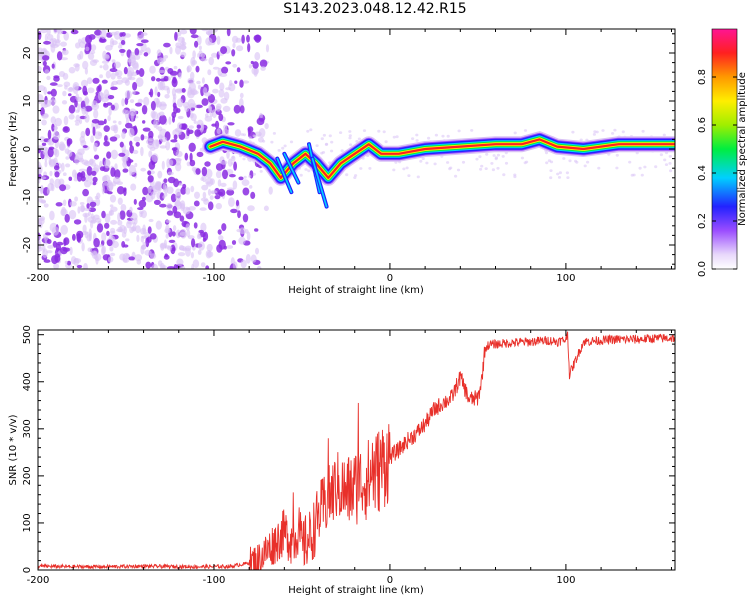  I want to click on snr-y-tick-label: 200, so click(27, 475).